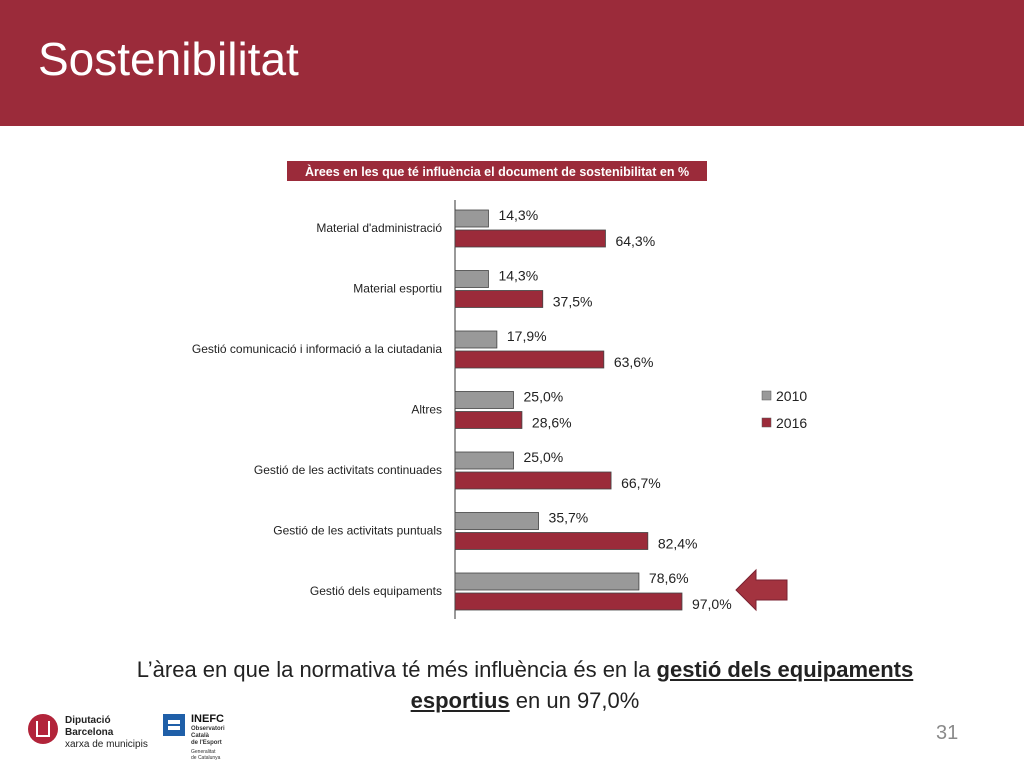  Describe the element at coordinates (88, 720) in the screenshot. I see `diputacio-line1: Diputació` at that location.